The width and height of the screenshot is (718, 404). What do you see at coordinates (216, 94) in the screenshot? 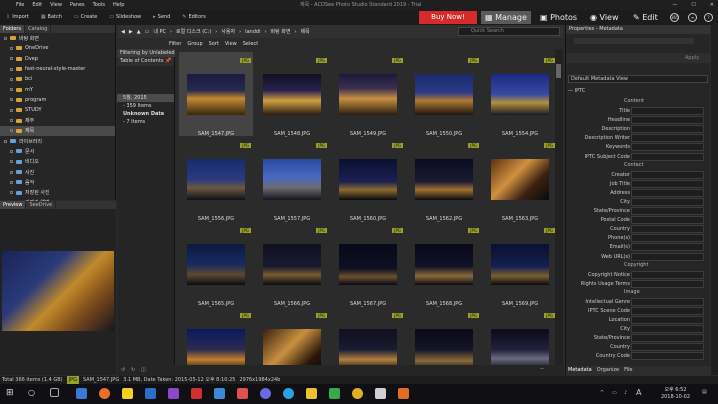
I see `thumbnail-tile: JPG SAM_1547.JPG` at bounding box center [216, 94].